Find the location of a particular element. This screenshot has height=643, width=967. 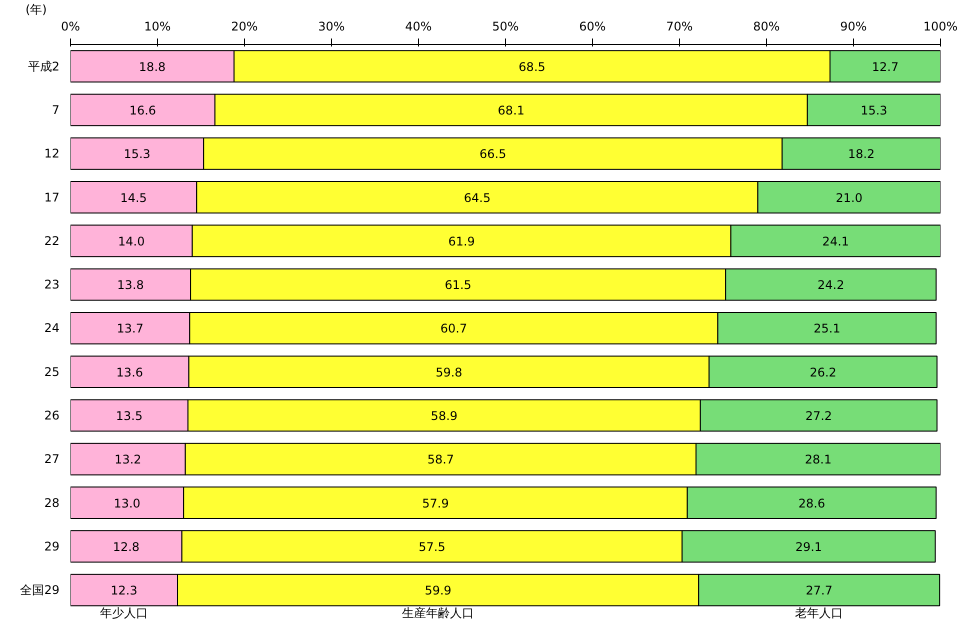

data-label: 27.7 is located at coordinates (819, 591).